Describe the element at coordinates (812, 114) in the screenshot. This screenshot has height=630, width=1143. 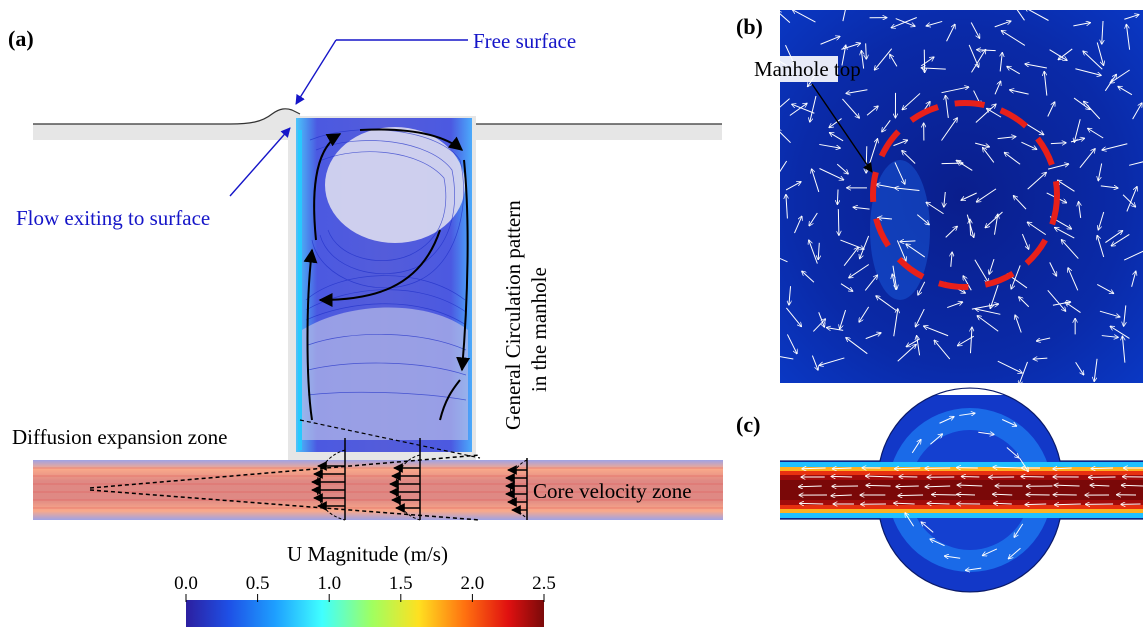
I see `manhole-top-callout: Manhole top` at that location.